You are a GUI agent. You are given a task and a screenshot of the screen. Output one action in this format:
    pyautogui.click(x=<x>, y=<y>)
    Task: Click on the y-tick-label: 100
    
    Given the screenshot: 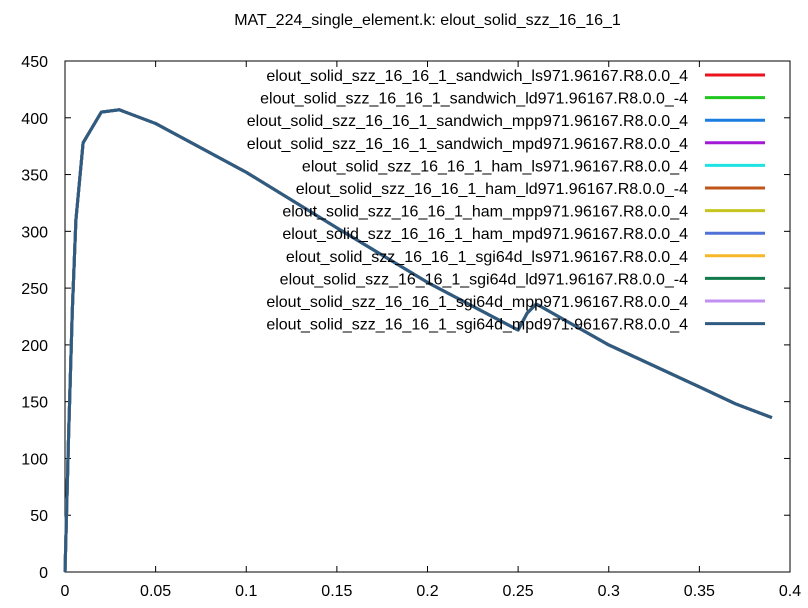 What is the action you would take?
    pyautogui.click(x=34, y=459)
    